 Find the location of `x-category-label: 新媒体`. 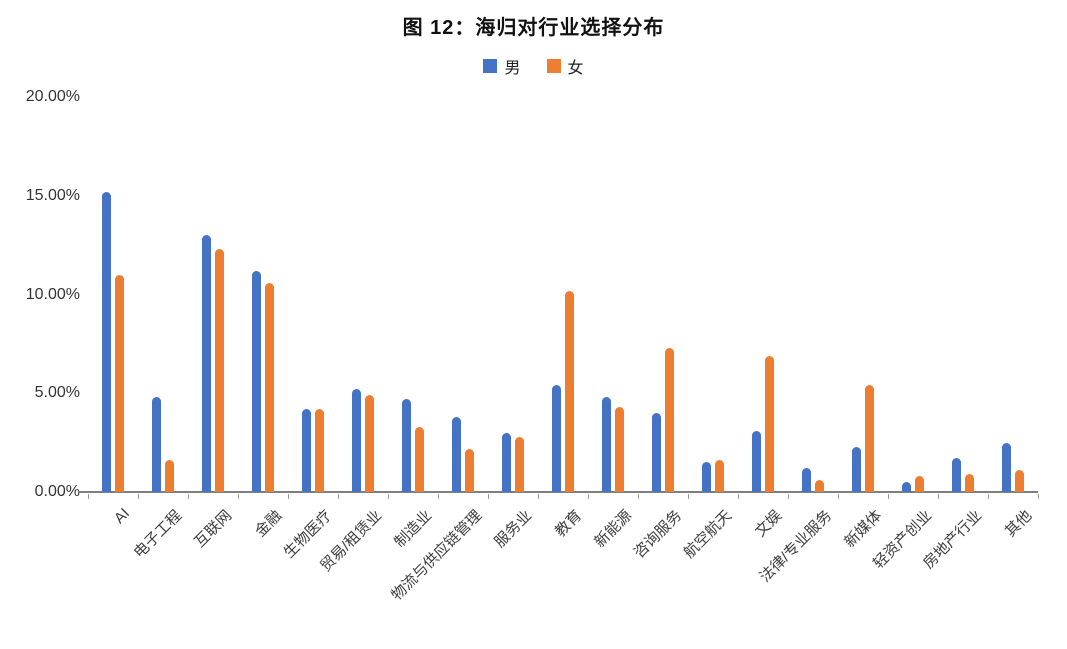

x-category-label: 新媒体 is located at coordinates (863, 529).